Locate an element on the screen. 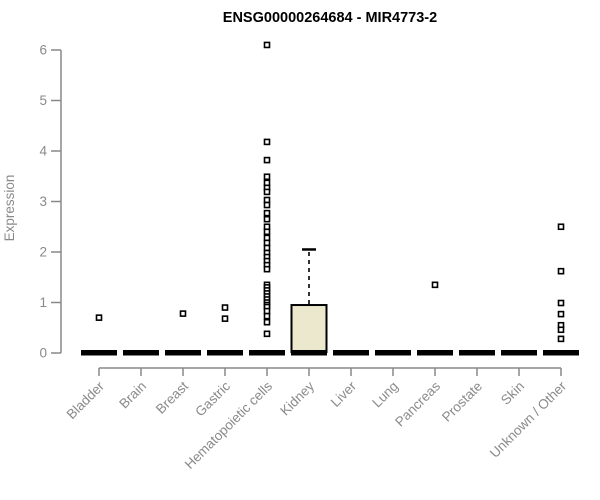 This screenshot has height=500, width=600. median-bar-Liver is located at coordinates (351, 353).